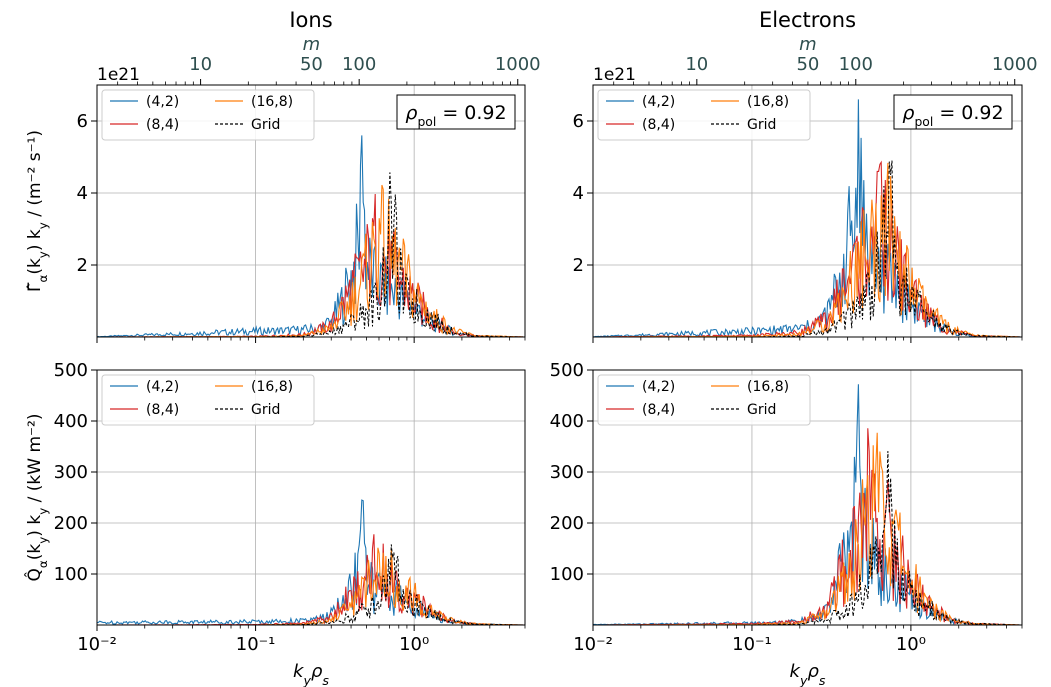  I want to click on y-axis-label: Q̂α(ky) ky / (kW m⁻²), so click(37, 498).